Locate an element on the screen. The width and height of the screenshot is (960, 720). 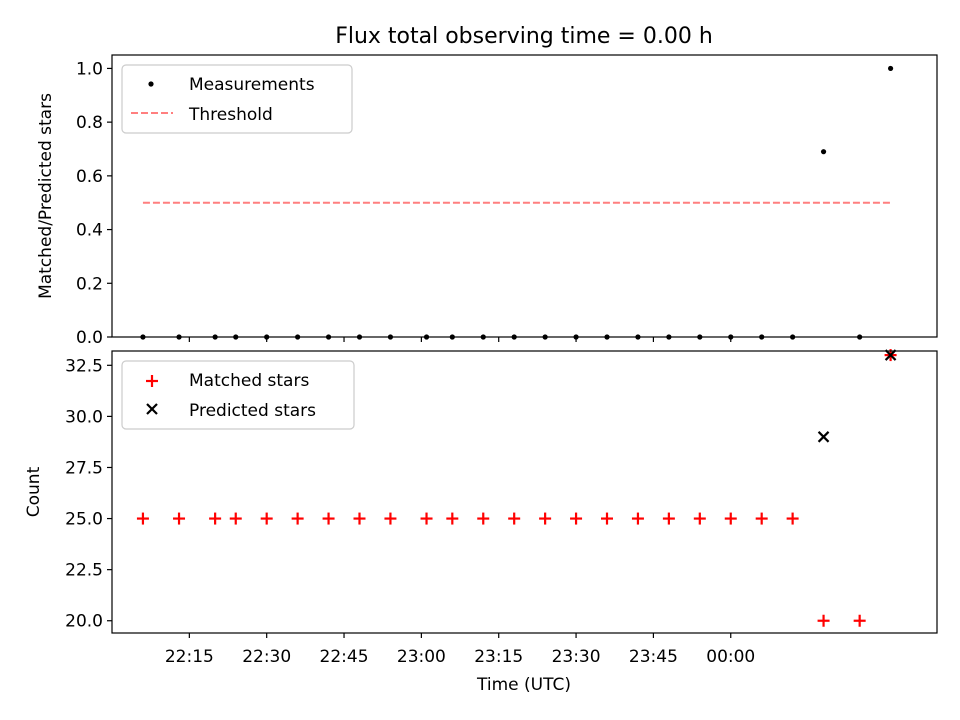
y-tick-label: 25.0 is located at coordinates (84, 520).